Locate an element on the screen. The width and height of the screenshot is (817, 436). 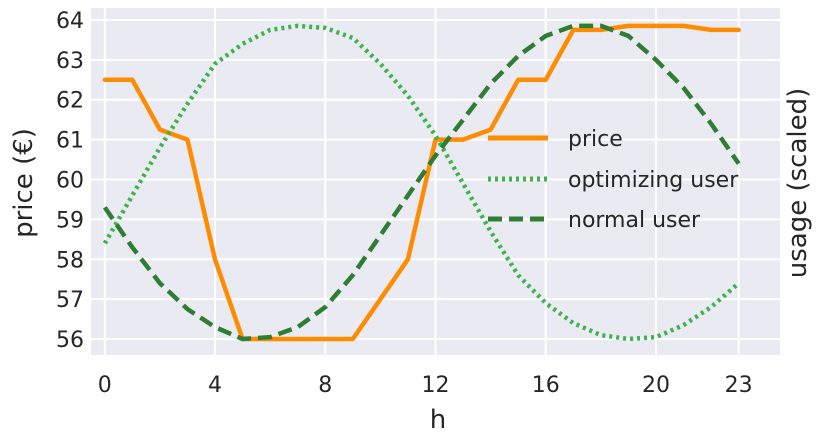
y-tick-label: 57 is located at coordinates (70, 300).